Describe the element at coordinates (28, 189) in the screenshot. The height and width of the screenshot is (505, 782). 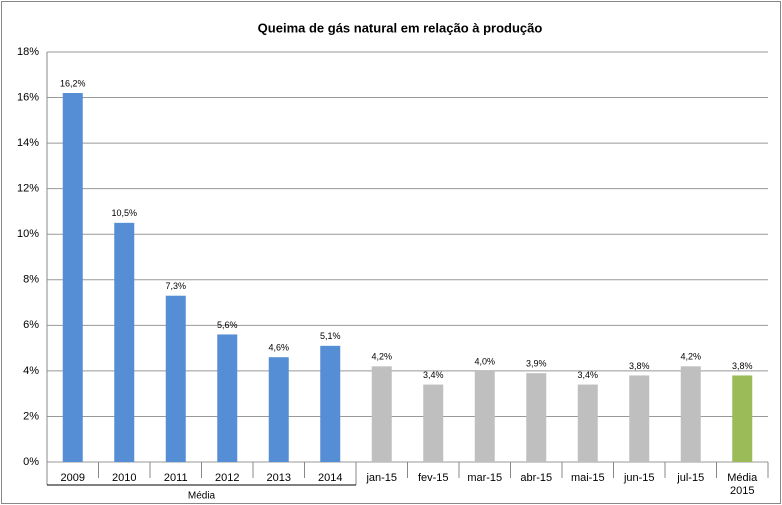
I see `y-tick-label: 12%` at that location.